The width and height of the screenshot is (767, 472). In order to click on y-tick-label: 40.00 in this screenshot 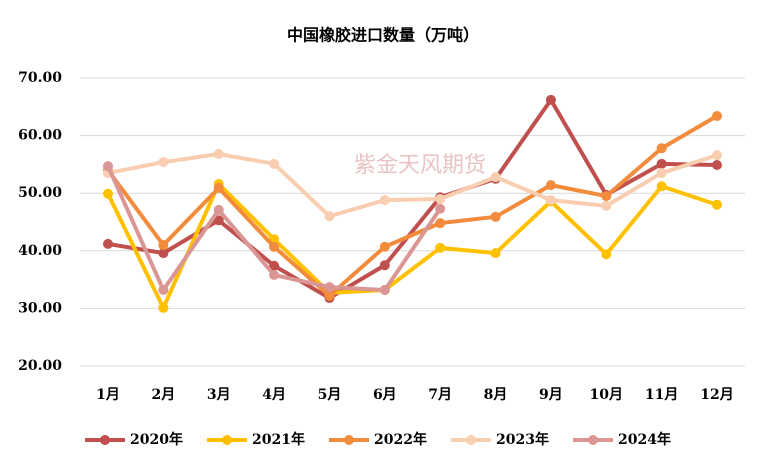, I will do `click(40, 251)`.